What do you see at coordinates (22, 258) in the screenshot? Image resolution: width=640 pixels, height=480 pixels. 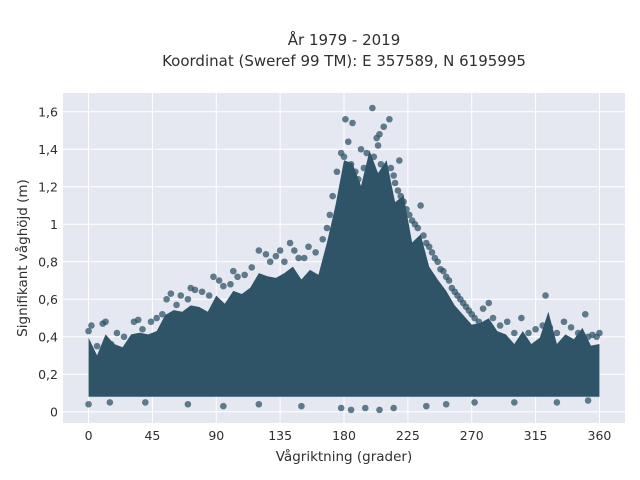 I see `y-axis-label: Signifikant våghöjd (m)` at bounding box center [22, 258].